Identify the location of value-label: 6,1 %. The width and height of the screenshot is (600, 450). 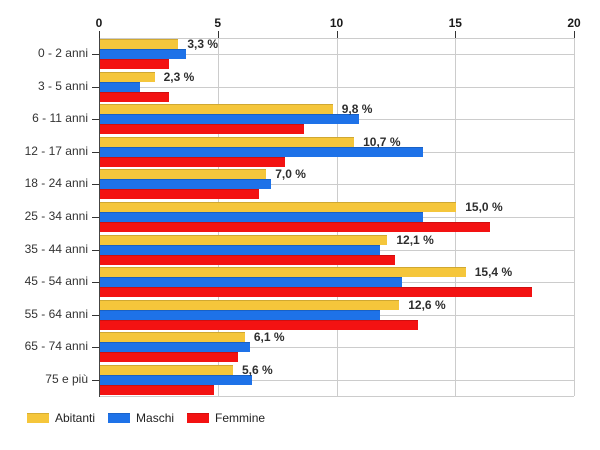
(269, 337).